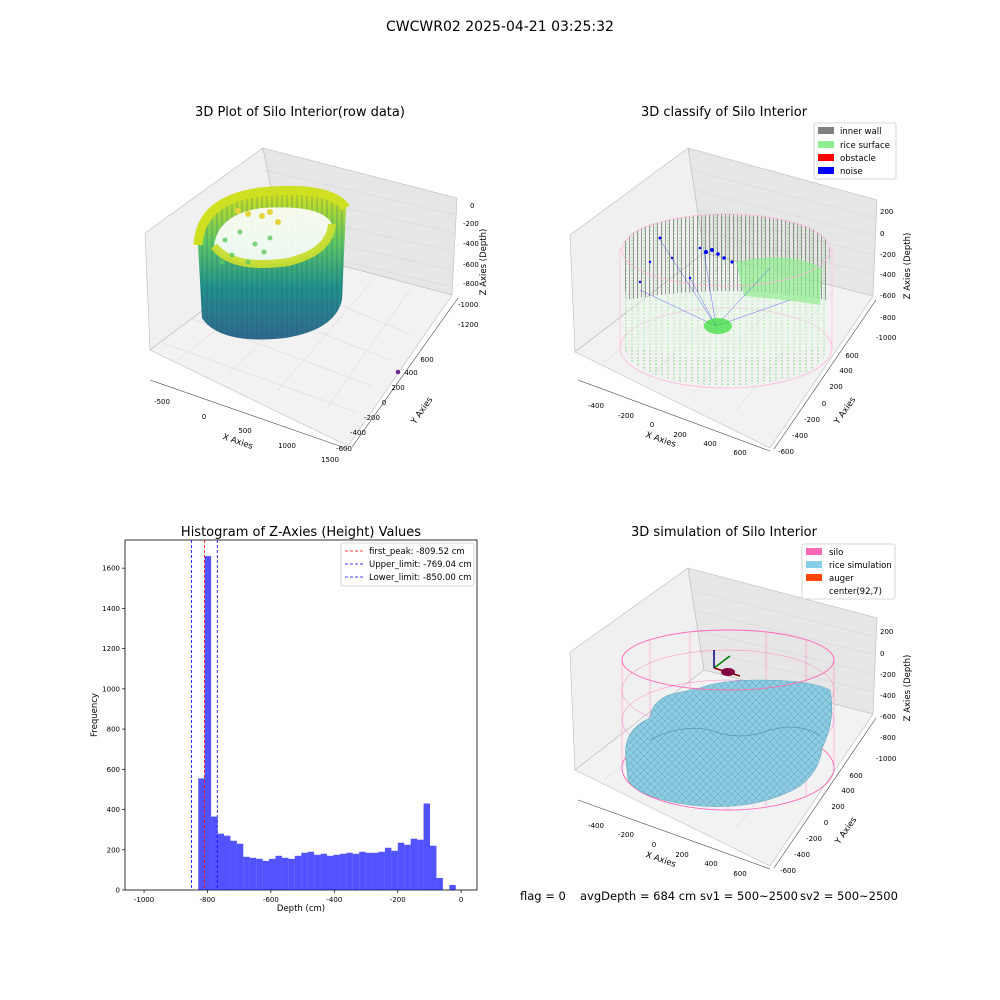 The height and width of the screenshot is (1000, 1000). What do you see at coordinates (882, 234) in the screenshot?
I see `classify-ztick: 0` at bounding box center [882, 234].